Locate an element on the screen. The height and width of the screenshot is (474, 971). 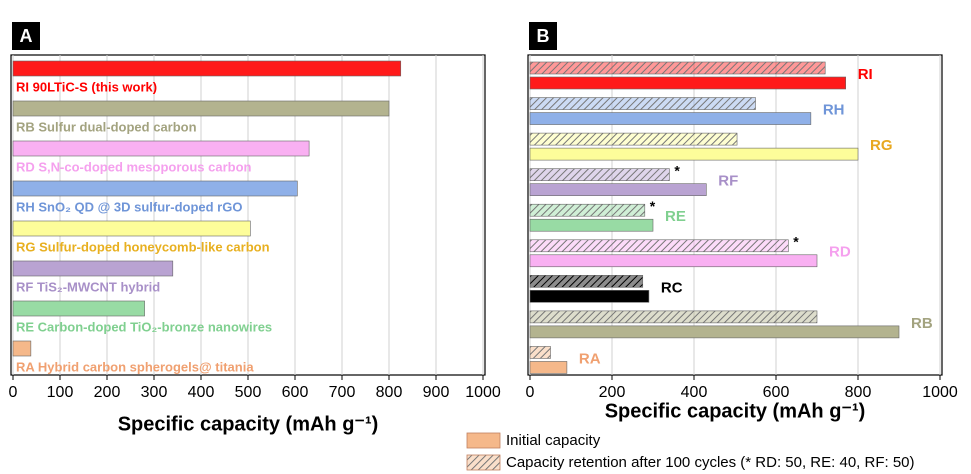
category-label: RB Sulfur dual-doped carbon is located at coordinates (106, 126).